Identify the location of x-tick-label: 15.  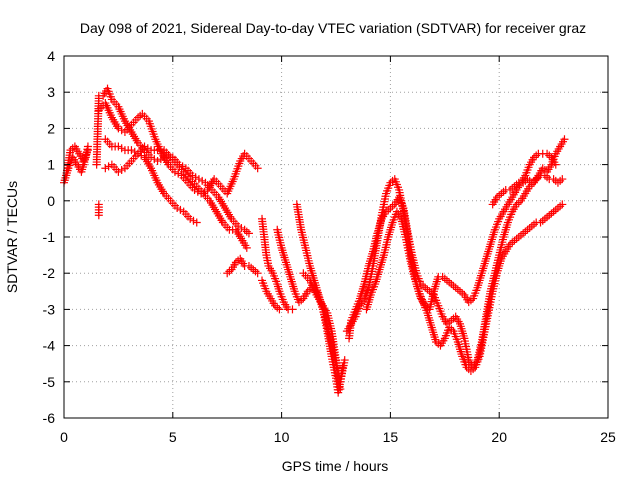
(391, 437).